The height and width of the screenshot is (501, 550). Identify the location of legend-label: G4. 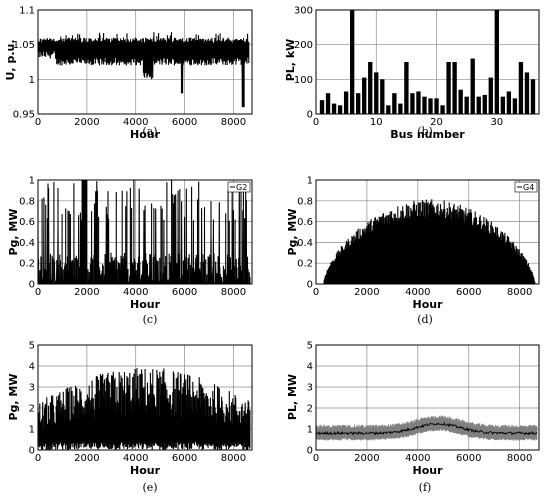
(528, 187).